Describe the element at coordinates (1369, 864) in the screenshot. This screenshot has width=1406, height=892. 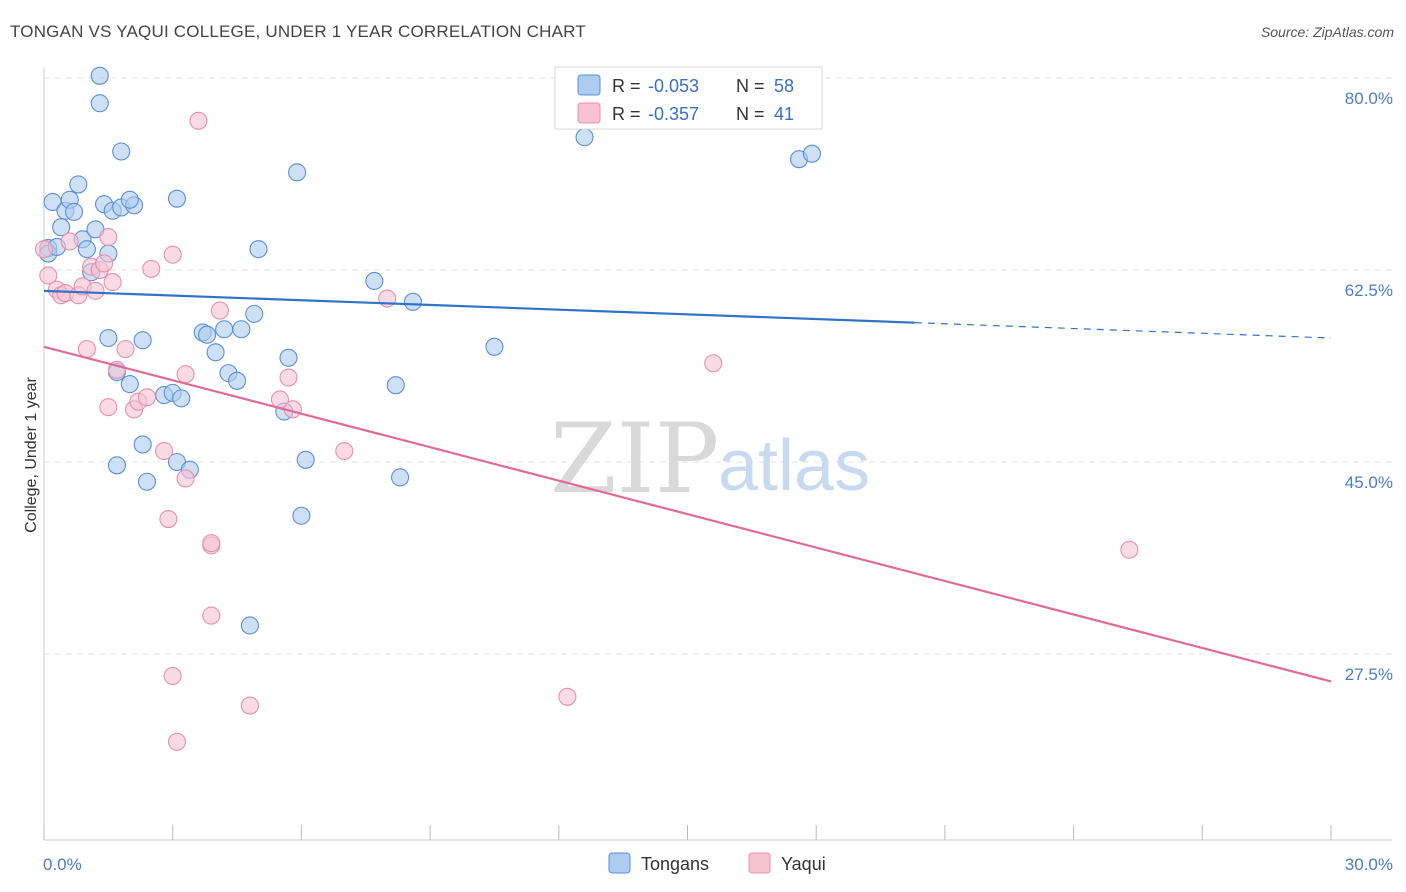
I see `x-tick-label-1: 30.0%` at that location.